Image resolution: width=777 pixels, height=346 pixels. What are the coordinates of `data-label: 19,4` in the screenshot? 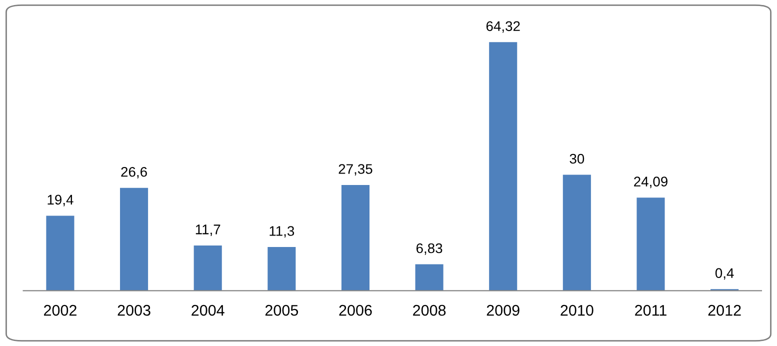 It's located at (61, 200).